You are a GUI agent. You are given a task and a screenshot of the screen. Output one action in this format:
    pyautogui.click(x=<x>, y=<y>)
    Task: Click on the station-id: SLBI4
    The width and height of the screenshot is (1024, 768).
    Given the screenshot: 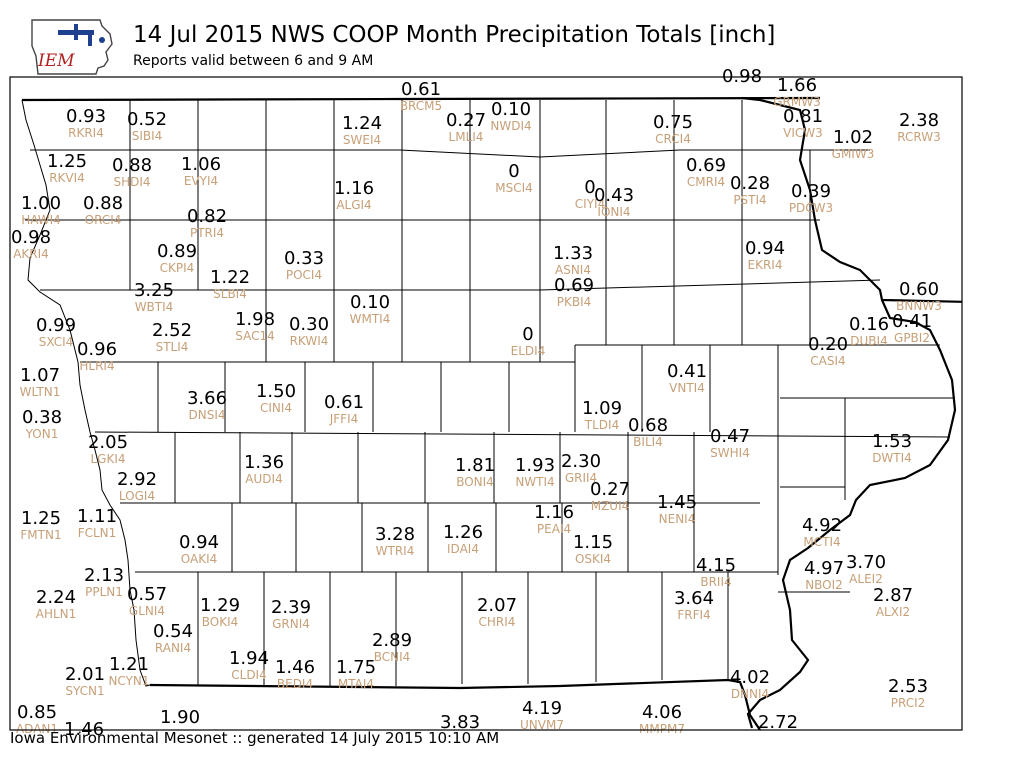 What is the action you would take?
    pyautogui.click(x=230, y=294)
    